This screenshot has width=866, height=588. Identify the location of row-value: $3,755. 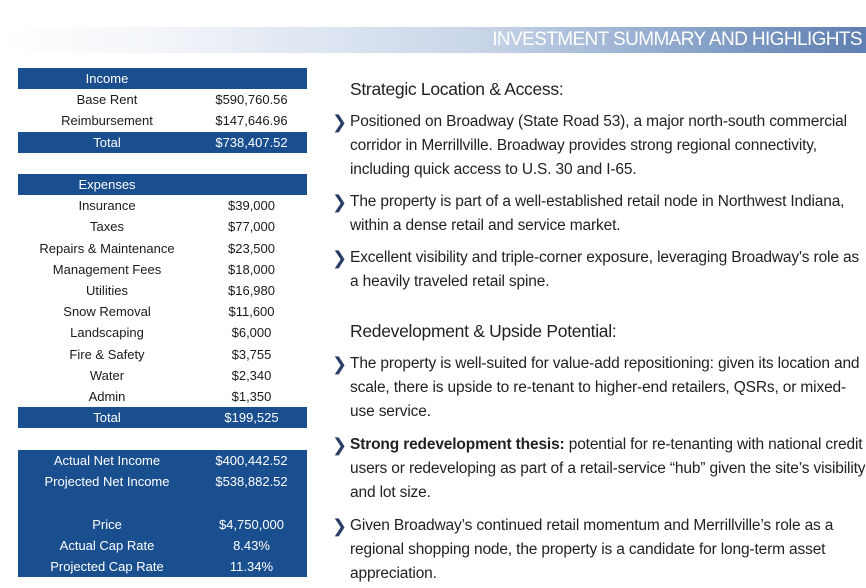
(251, 354).